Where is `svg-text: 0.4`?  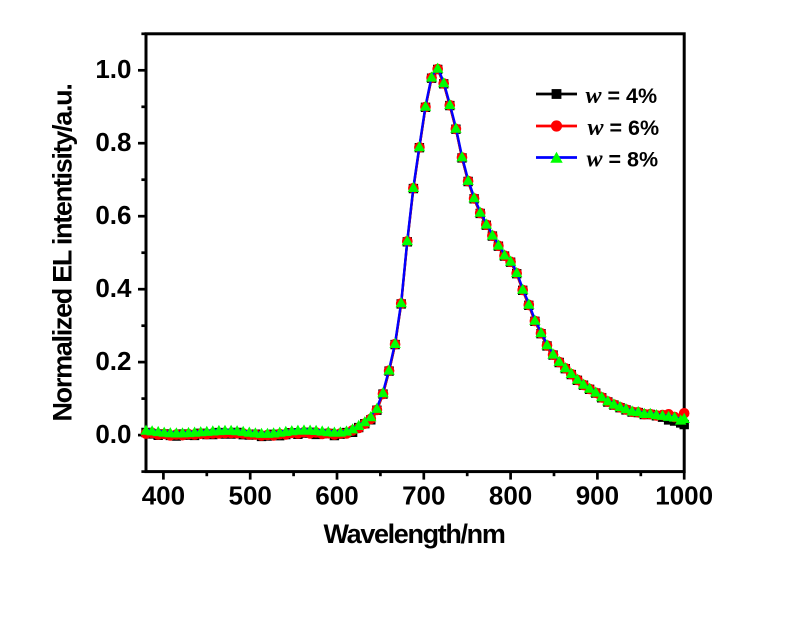
svg-text: 0.4 is located at coordinates (113, 288).